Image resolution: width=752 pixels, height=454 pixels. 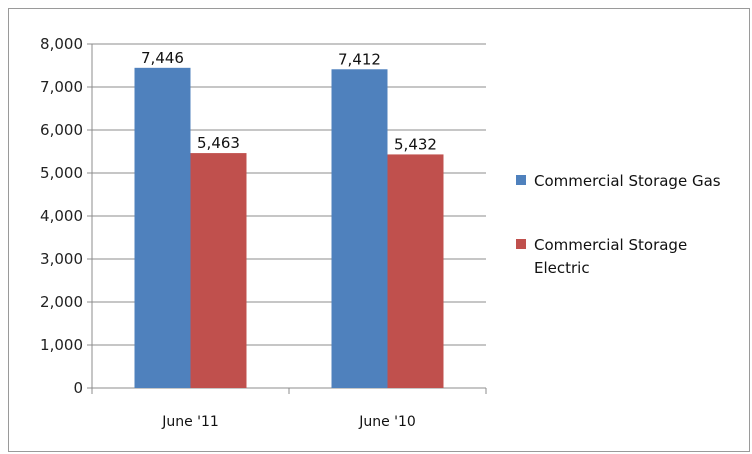 I want to click on x-category-label: June '10, so click(x=387, y=422).